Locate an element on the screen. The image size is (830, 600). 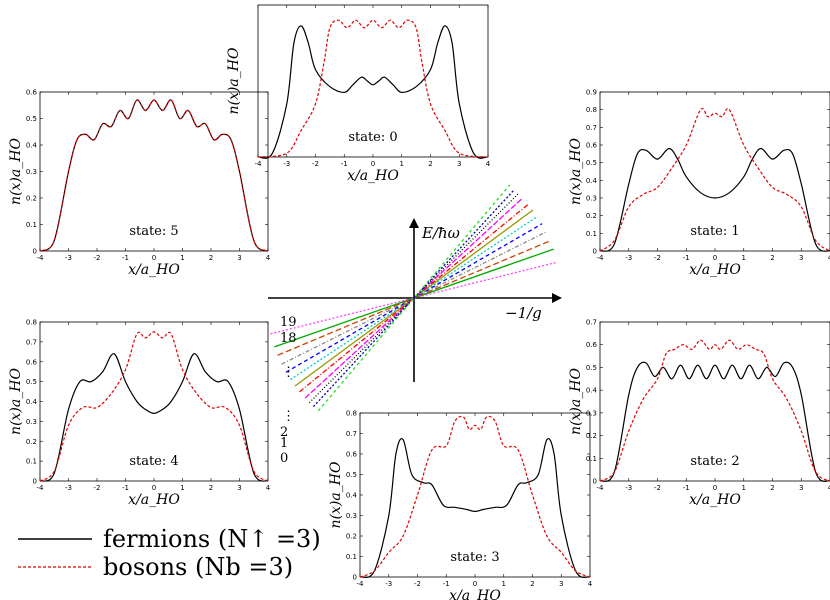
bosons-curve is located at coordinates (714, 180).